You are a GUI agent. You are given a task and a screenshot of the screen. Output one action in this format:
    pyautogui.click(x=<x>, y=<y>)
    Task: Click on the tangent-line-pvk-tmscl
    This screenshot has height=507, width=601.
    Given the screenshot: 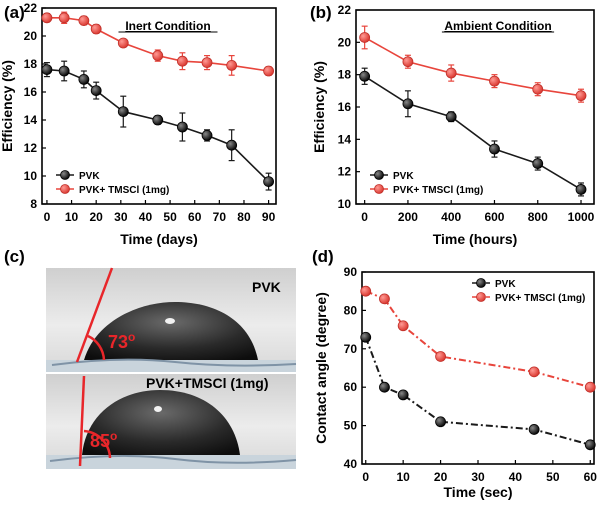 What is the action you would take?
    pyautogui.click(x=82, y=421)
    